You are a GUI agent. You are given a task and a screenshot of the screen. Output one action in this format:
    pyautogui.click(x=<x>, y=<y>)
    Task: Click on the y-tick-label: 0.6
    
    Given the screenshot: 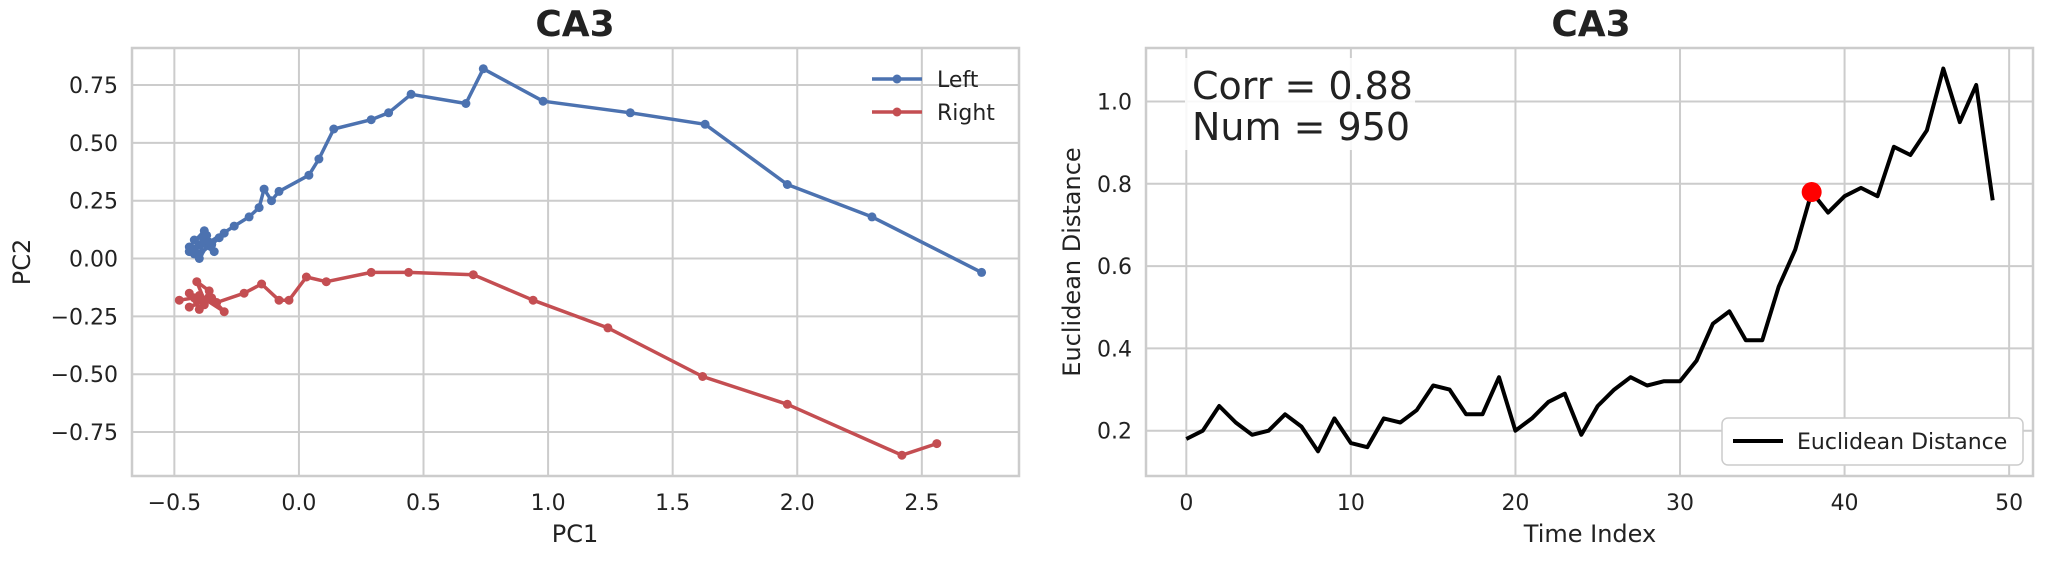 What is the action you would take?
    pyautogui.click(x=1114, y=267)
    